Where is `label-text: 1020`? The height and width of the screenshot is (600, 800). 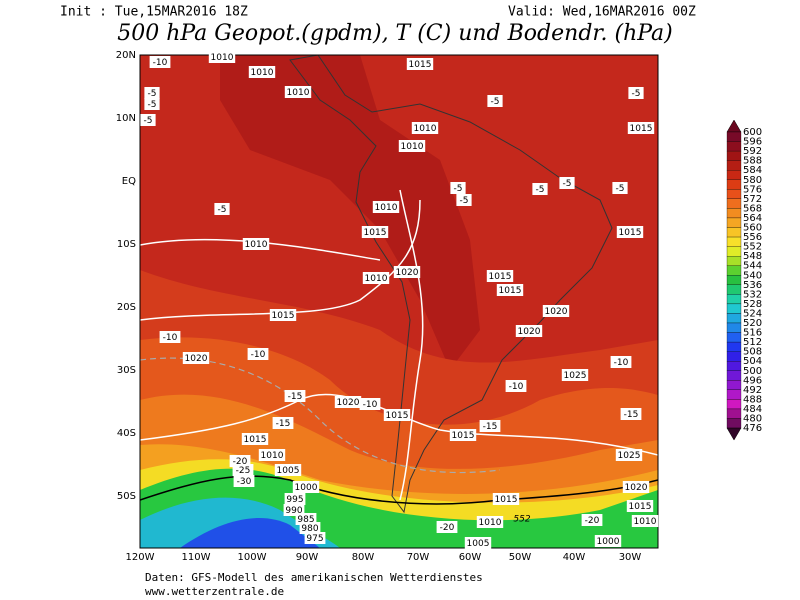
label-text: 1020 is located at coordinates (636, 488).